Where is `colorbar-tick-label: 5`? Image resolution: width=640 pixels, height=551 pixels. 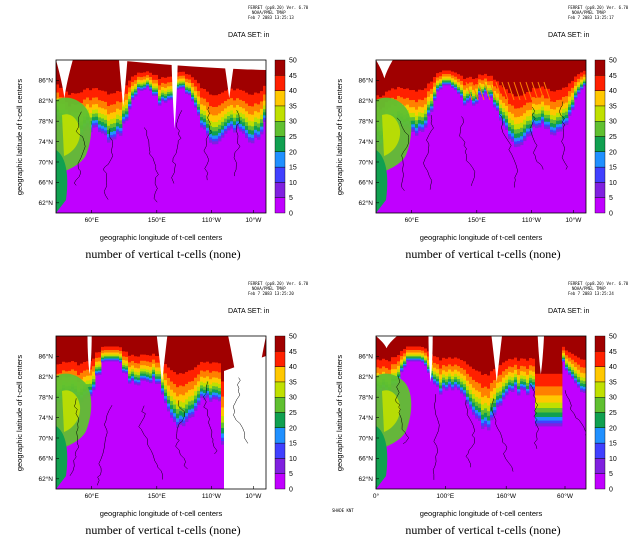 colorbar-tick-label: 5 is located at coordinates (611, 474).